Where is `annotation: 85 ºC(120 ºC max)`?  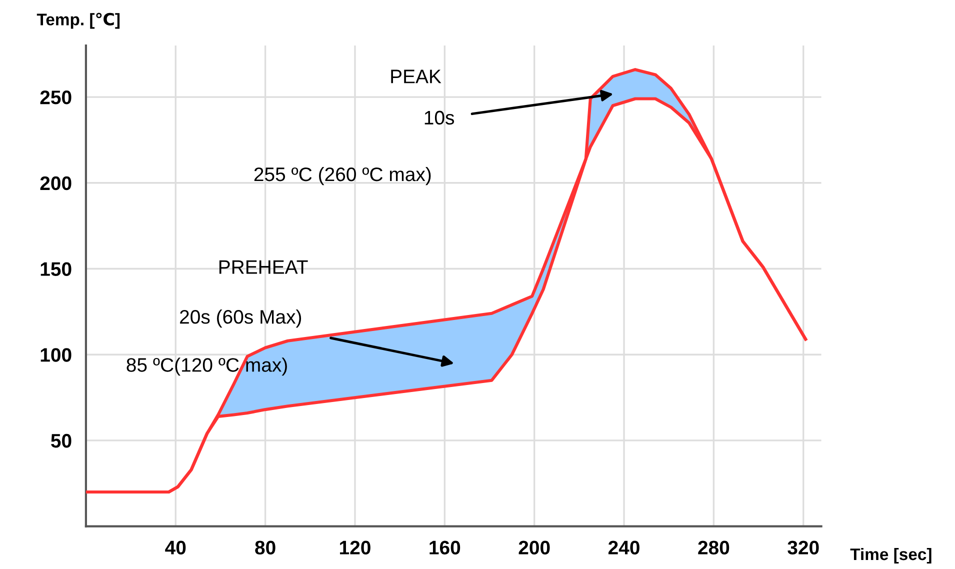
annotation: 85 ºC(120 ºC max) is located at coordinates (206, 367).